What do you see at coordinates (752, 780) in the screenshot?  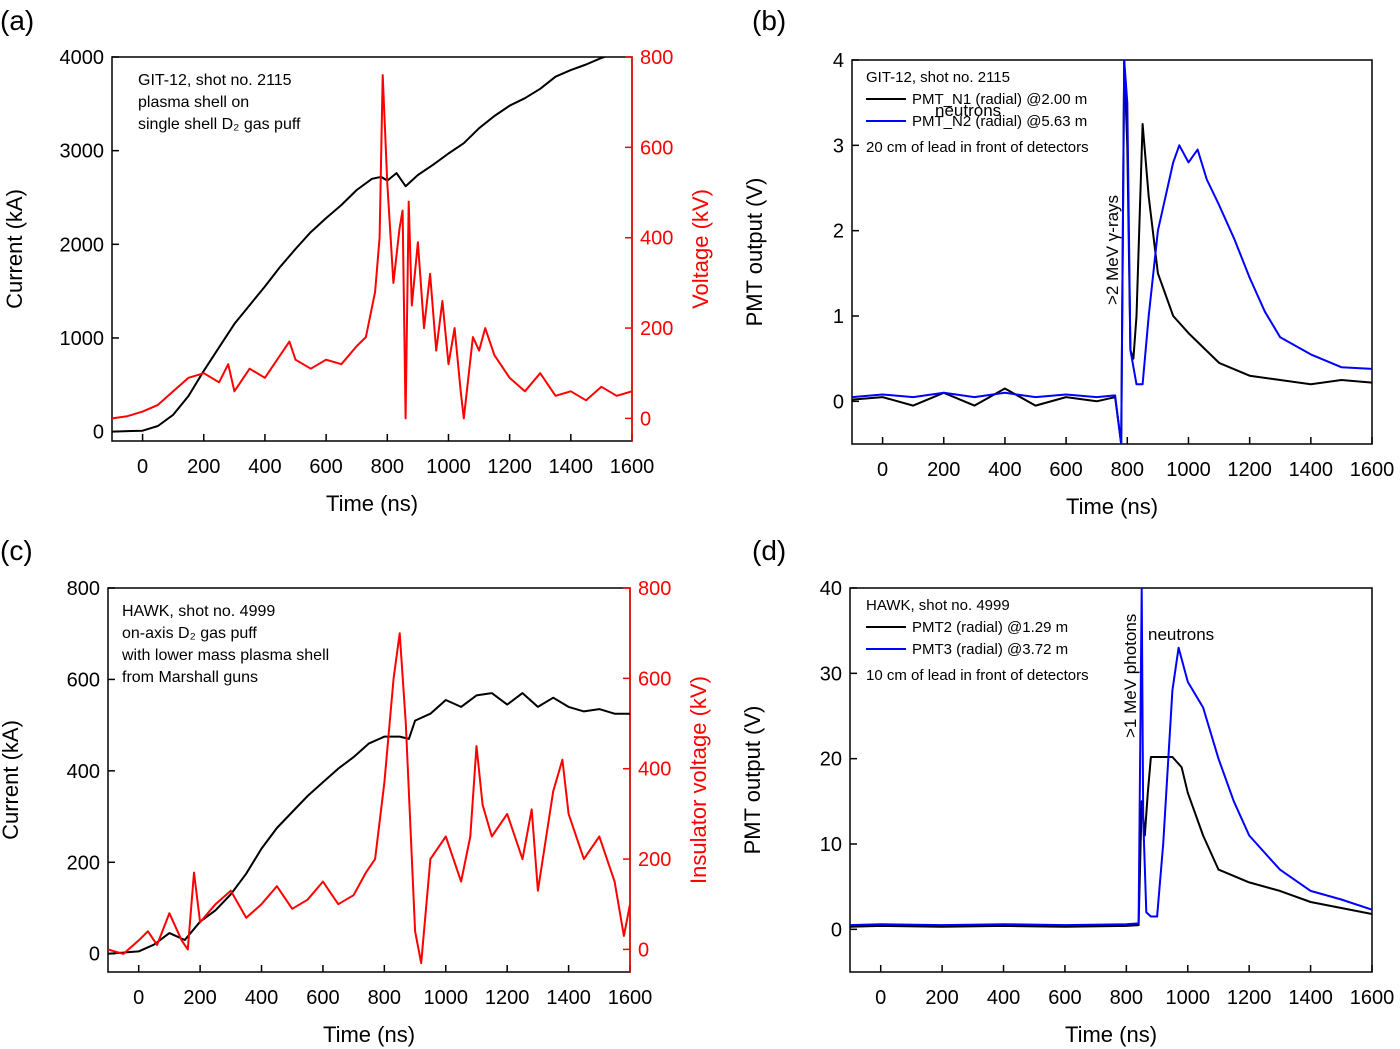 I see `y-axis-title: PMT output (V)` at bounding box center [752, 780].